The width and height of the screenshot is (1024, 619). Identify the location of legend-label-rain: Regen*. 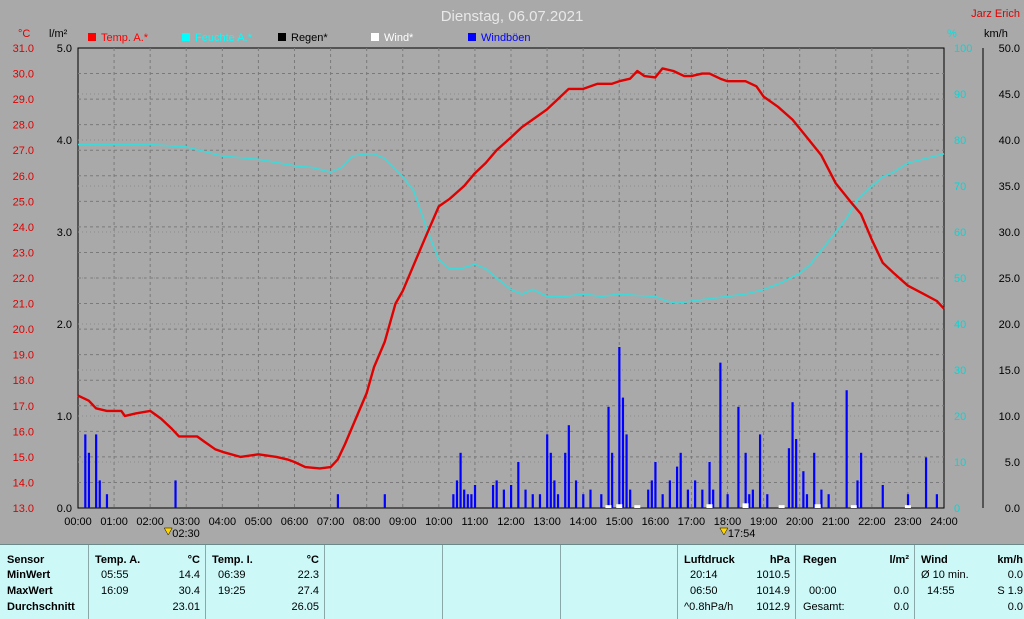
(309, 38).